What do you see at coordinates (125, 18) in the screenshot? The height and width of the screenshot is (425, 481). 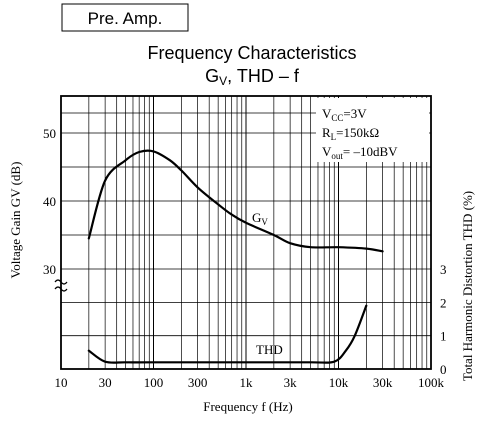 I see `header-badge-text: Pre. Amp.` at bounding box center [125, 18].